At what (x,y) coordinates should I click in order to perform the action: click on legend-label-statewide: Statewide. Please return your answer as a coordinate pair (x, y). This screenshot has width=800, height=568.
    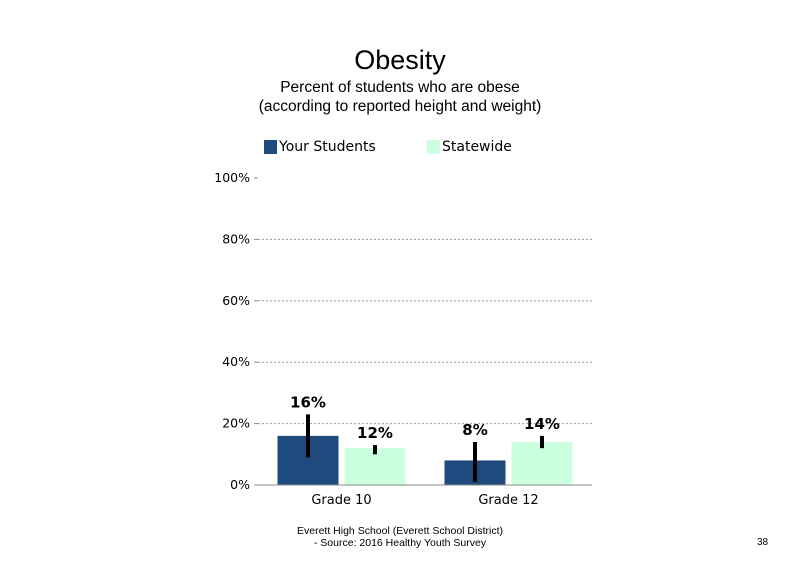
    Looking at the image, I should click on (477, 147).